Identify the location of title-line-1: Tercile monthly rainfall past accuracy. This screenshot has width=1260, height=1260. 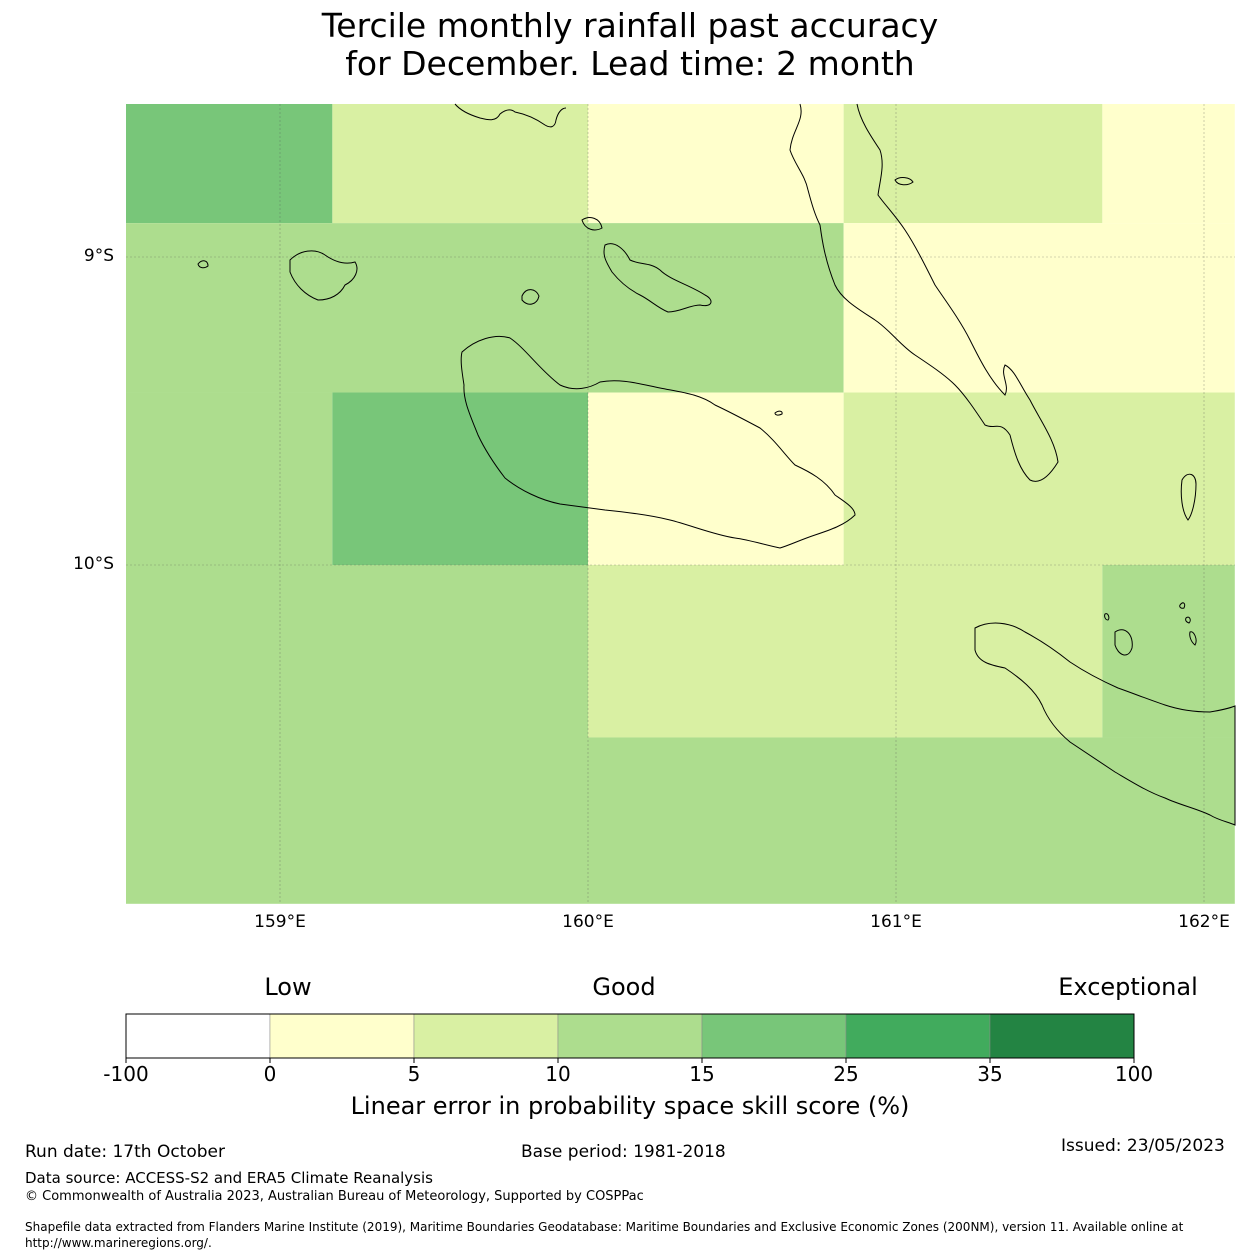
(630, 25).